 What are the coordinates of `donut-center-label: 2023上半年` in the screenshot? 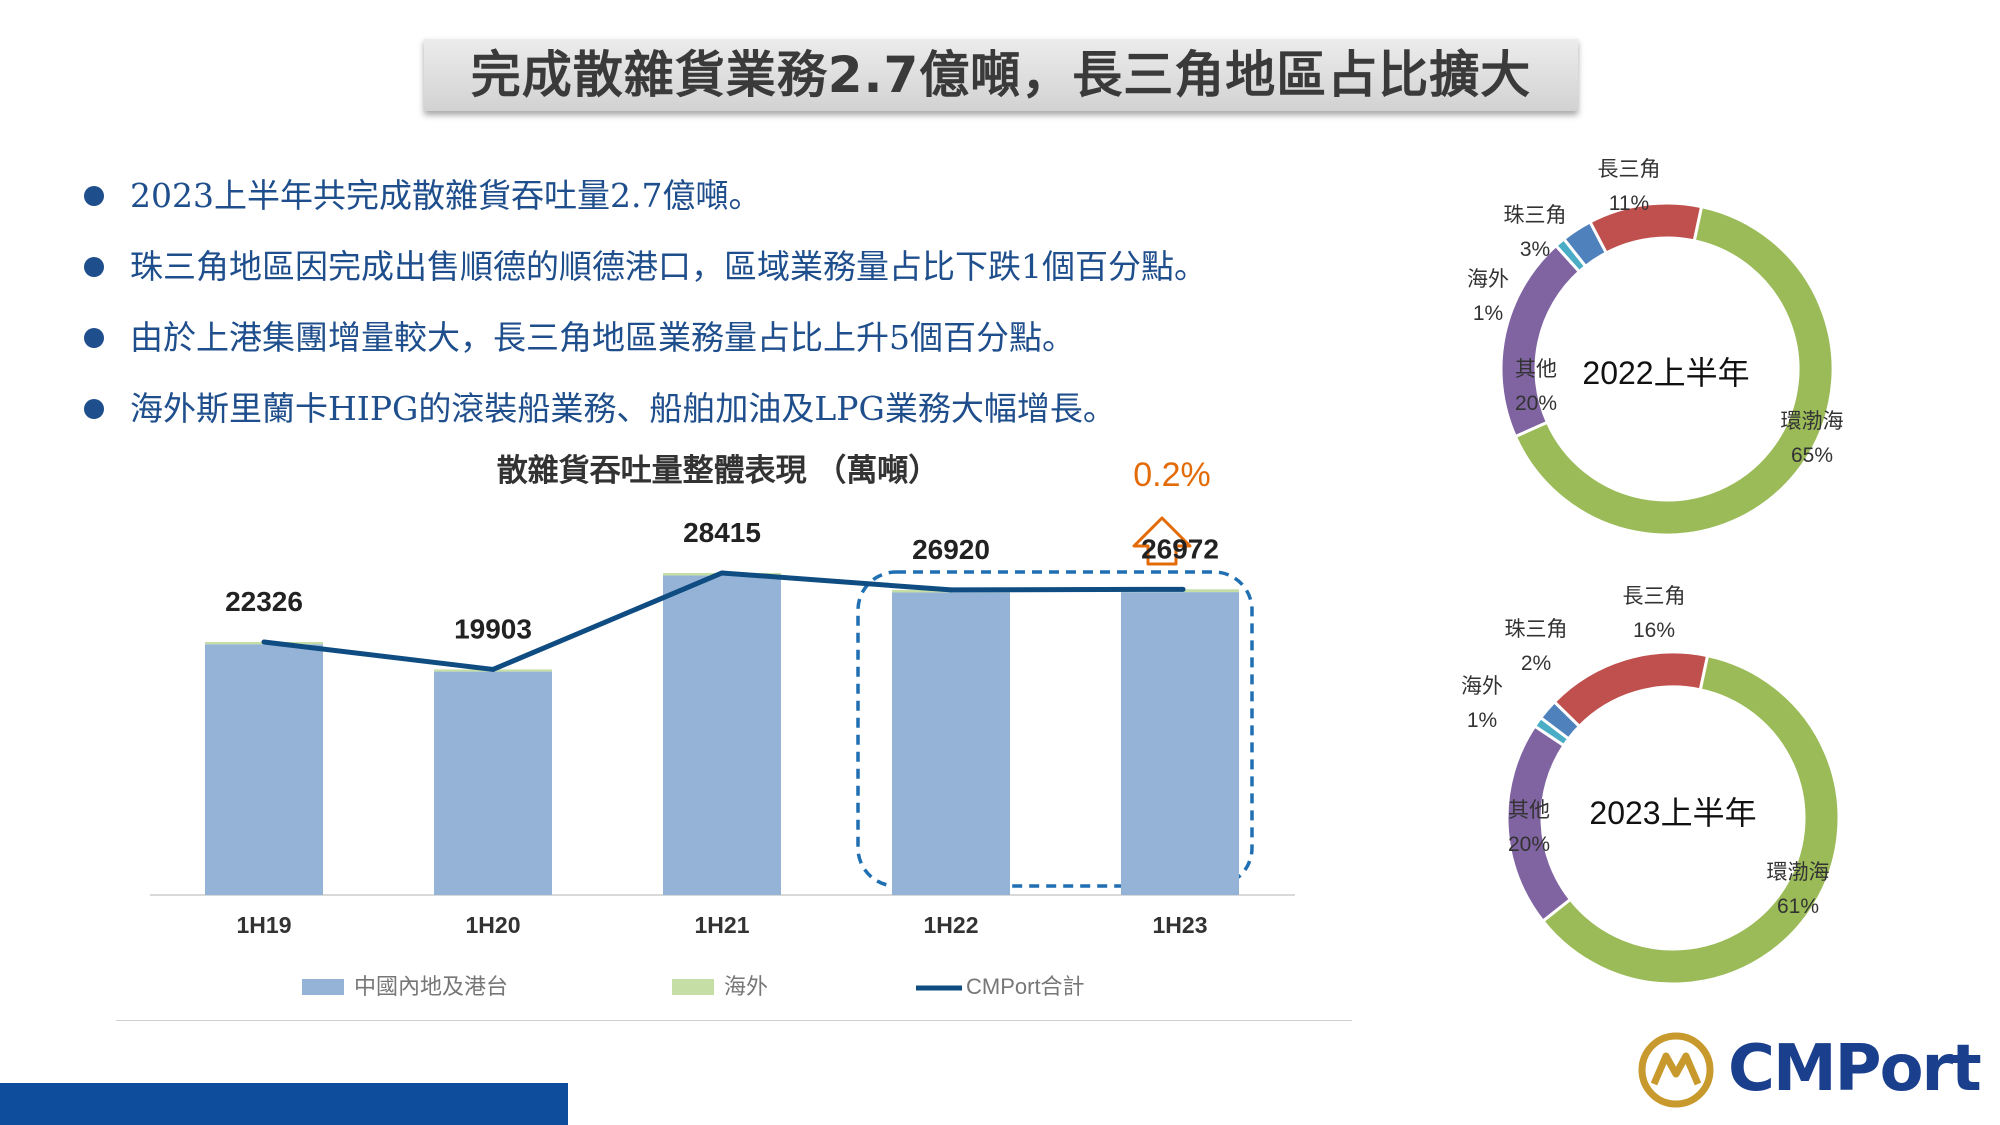 It's located at (1672, 813).